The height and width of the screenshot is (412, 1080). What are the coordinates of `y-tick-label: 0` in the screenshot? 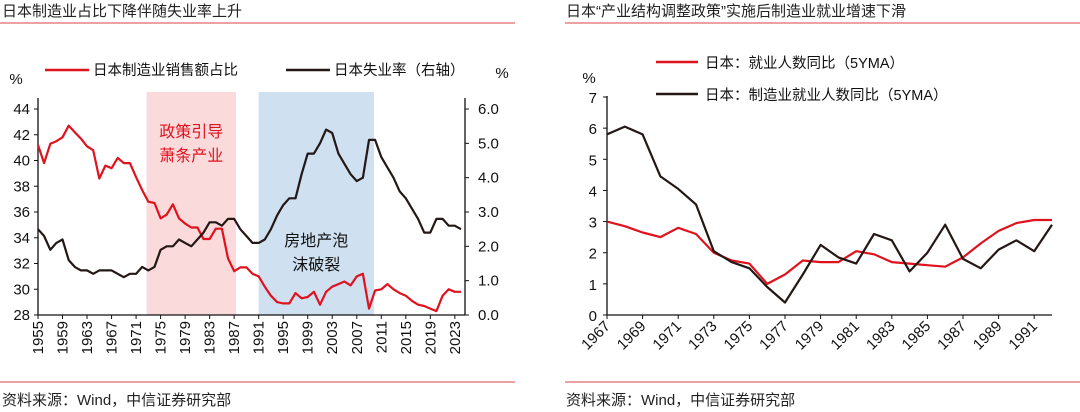 It's located at (593, 316).